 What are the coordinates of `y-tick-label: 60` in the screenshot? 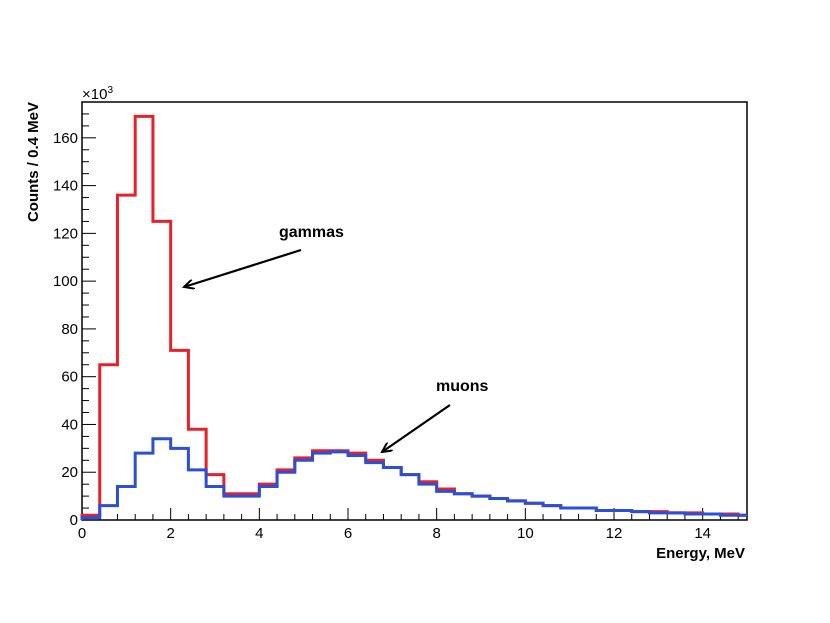 It's located at (69, 377).